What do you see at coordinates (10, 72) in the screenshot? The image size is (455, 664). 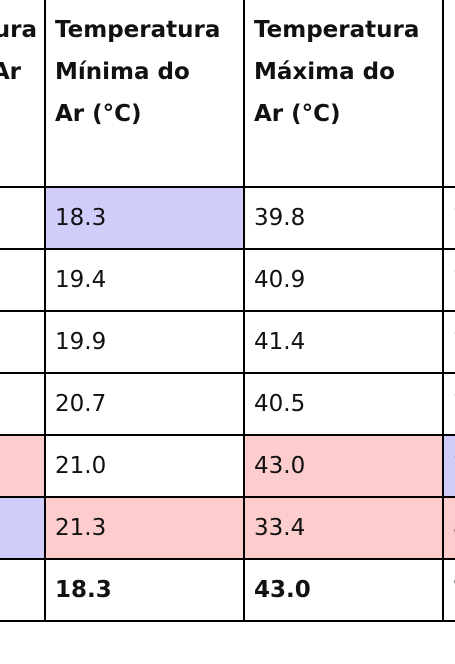 I see `header-line: Ar` at bounding box center [10, 72].